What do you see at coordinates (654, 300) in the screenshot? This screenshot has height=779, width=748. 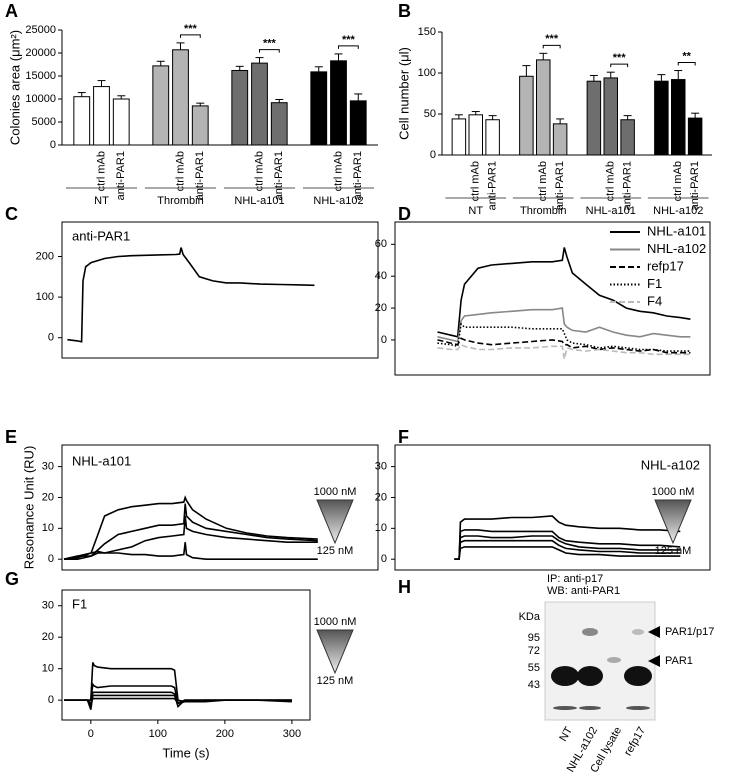 I see `legend-label: F4` at bounding box center [654, 300].